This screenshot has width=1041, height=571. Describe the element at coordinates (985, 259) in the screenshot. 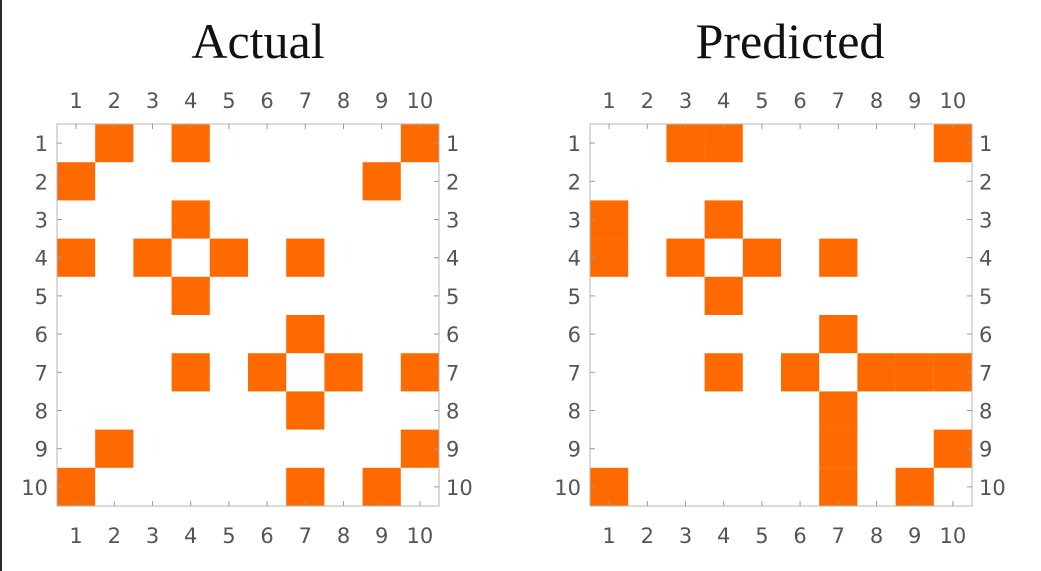

I see `y-tick-label-right-2-4: 4` at that location.